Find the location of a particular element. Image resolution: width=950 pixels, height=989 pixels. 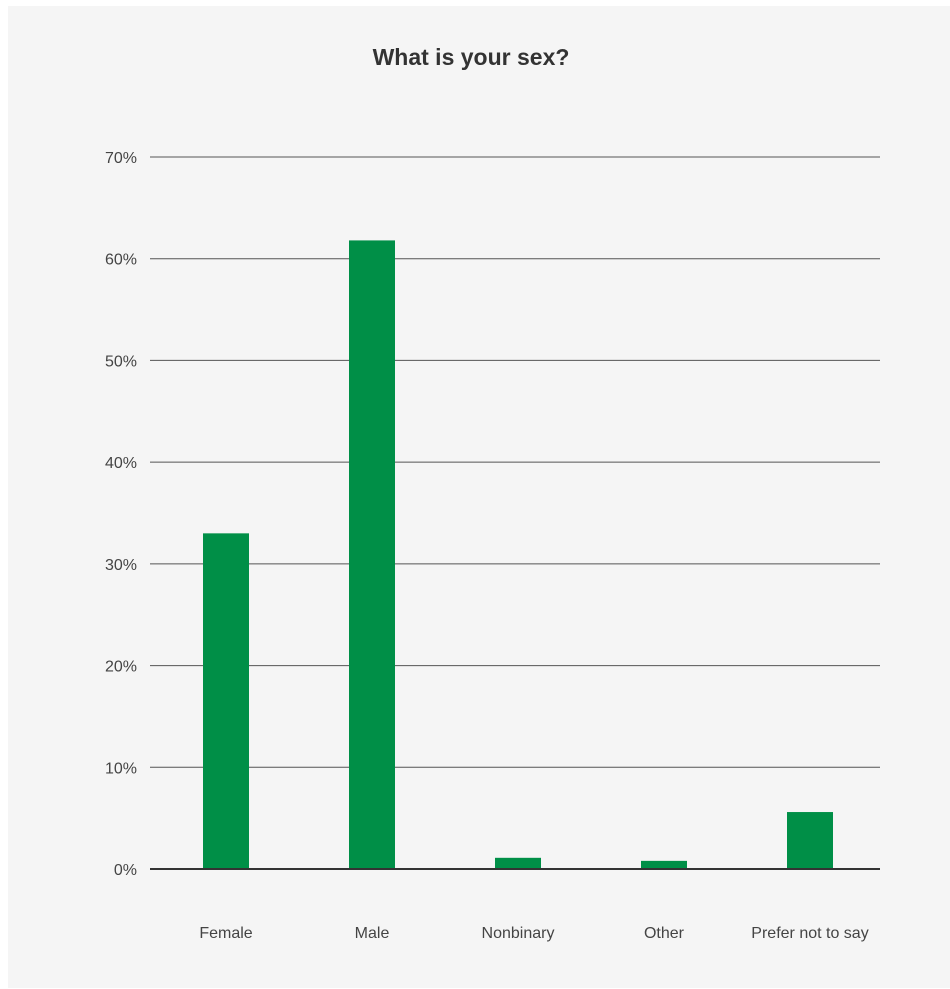

y-tick-label: 10% is located at coordinates (121, 768).